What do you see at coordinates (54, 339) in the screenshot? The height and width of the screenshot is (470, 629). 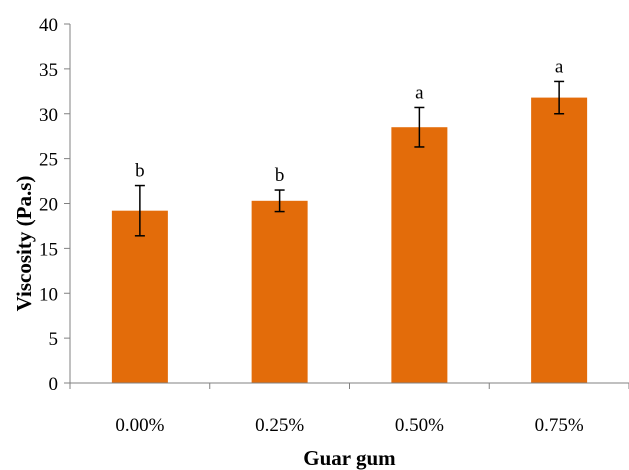 I see `y-tick-label: 5` at bounding box center [54, 339].